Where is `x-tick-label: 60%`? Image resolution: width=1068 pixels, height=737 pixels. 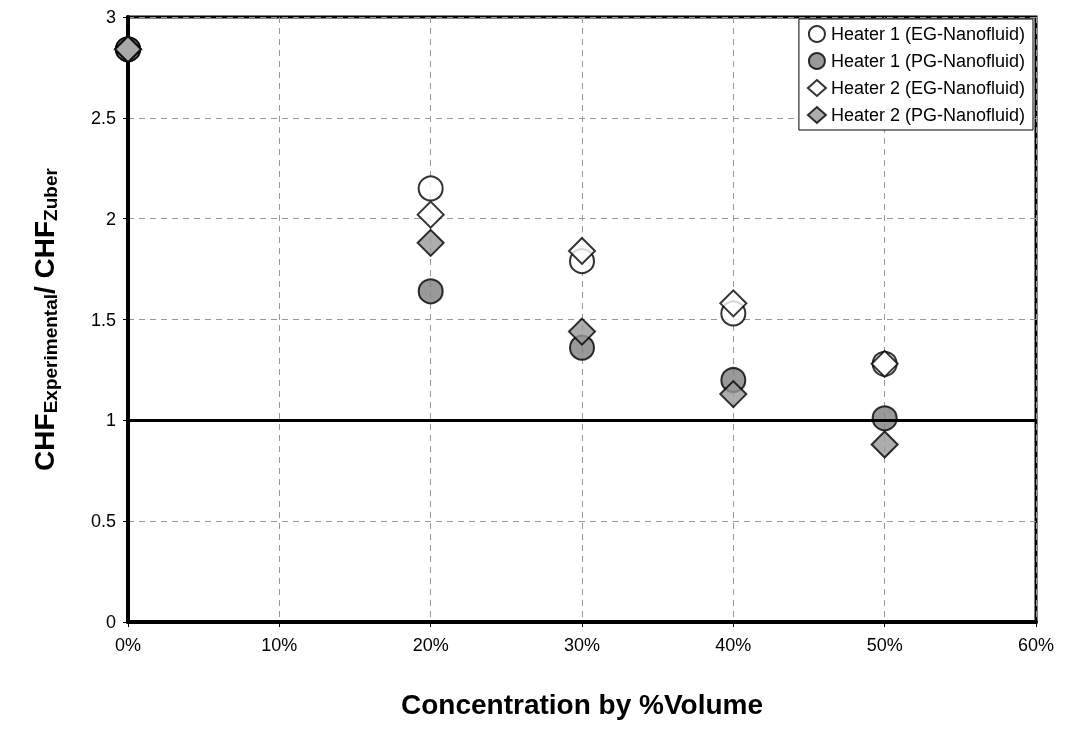 x-tick-label: 60% is located at coordinates (1036, 645).